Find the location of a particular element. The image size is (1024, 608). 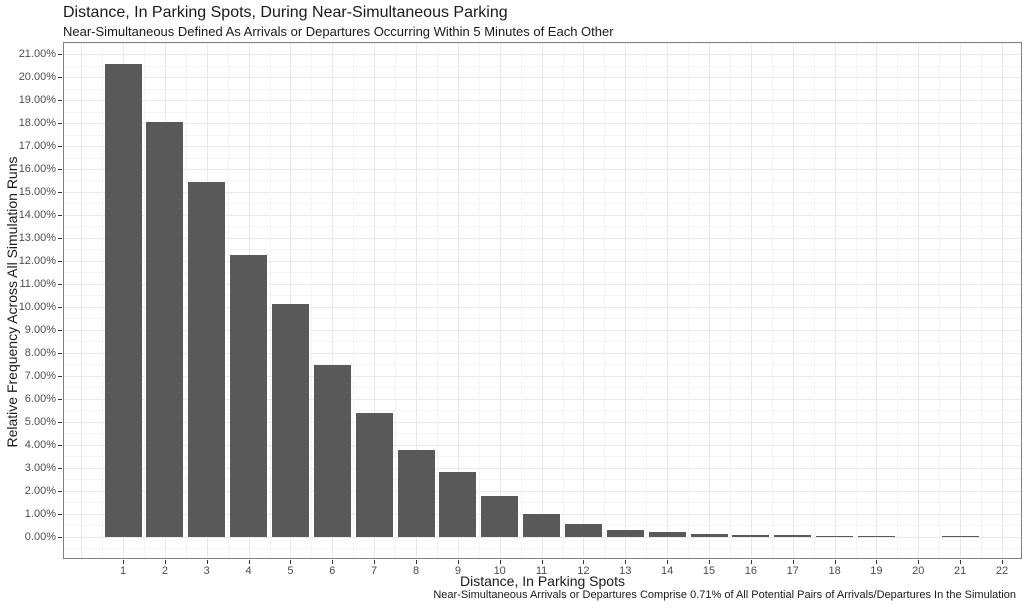

x-tick-label: 19 is located at coordinates (876, 571).